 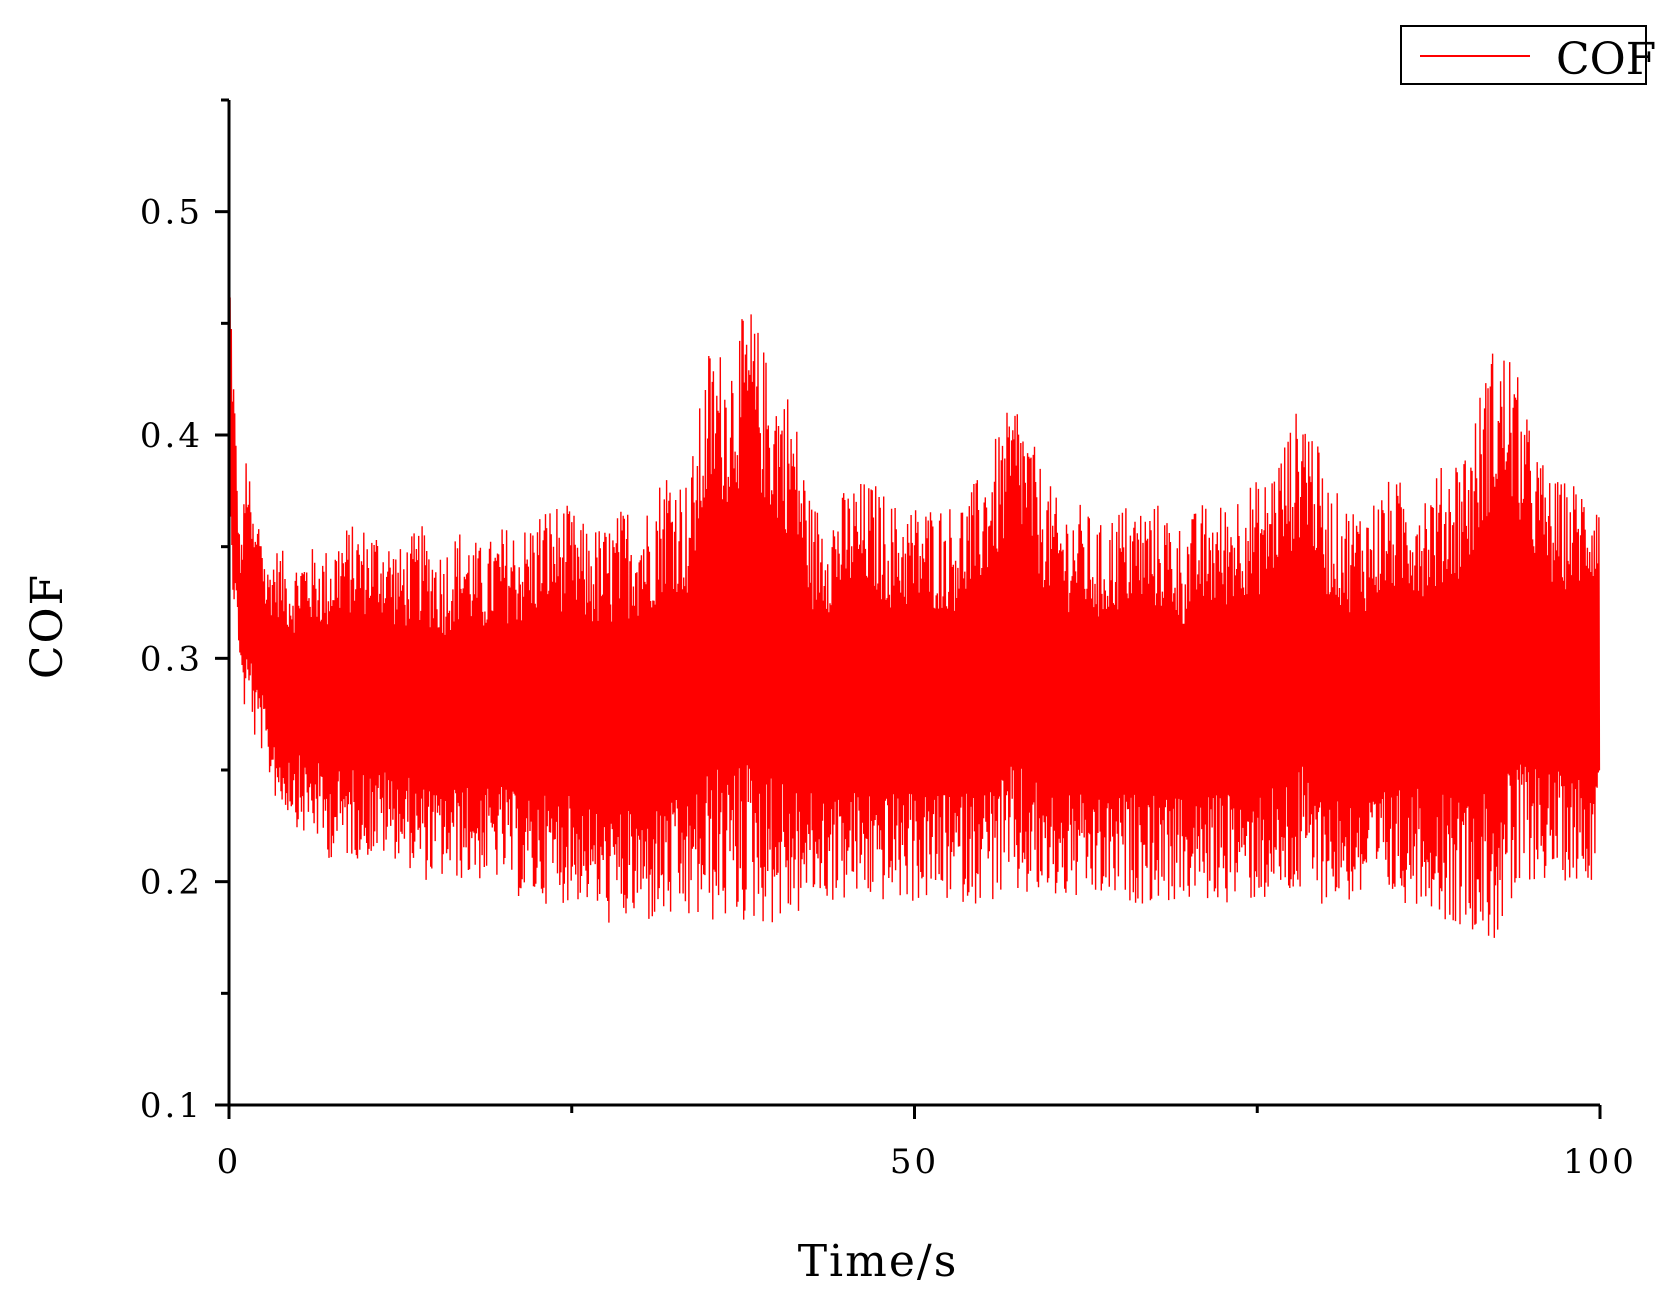 I want to click on x-axis-title: Time/s, so click(x=878, y=1261).